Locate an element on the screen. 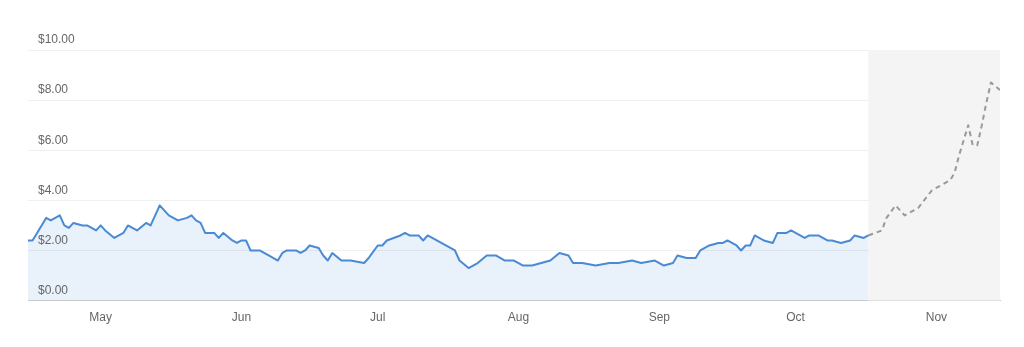  x-tick-label: Oct is located at coordinates (796, 317).